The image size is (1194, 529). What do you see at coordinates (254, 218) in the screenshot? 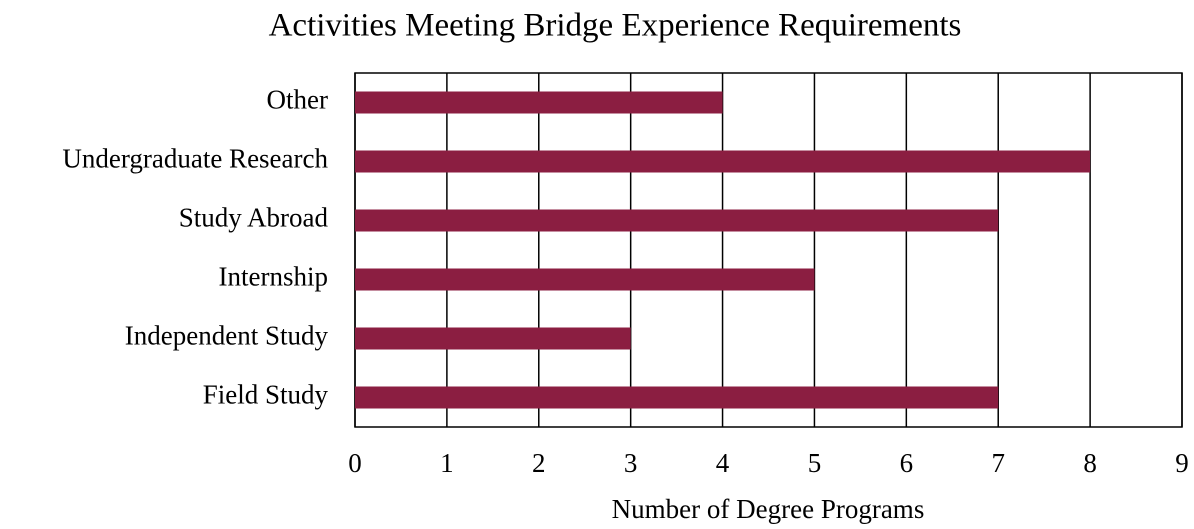
I see `y-tick-label: Study Abroad` at bounding box center [254, 218].